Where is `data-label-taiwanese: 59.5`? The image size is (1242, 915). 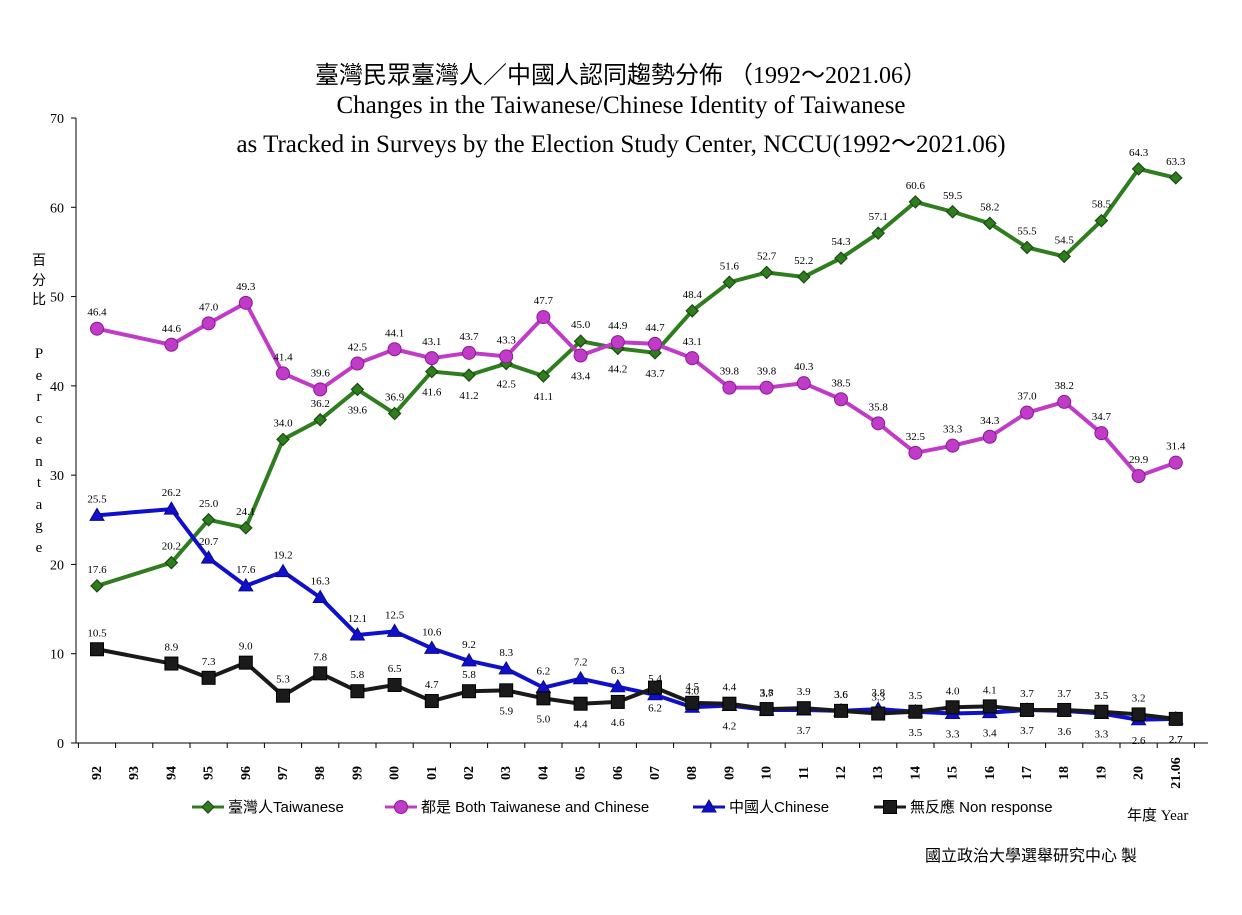
data-label-taiwanese: 59.5 is located at coordinates (953, 196).